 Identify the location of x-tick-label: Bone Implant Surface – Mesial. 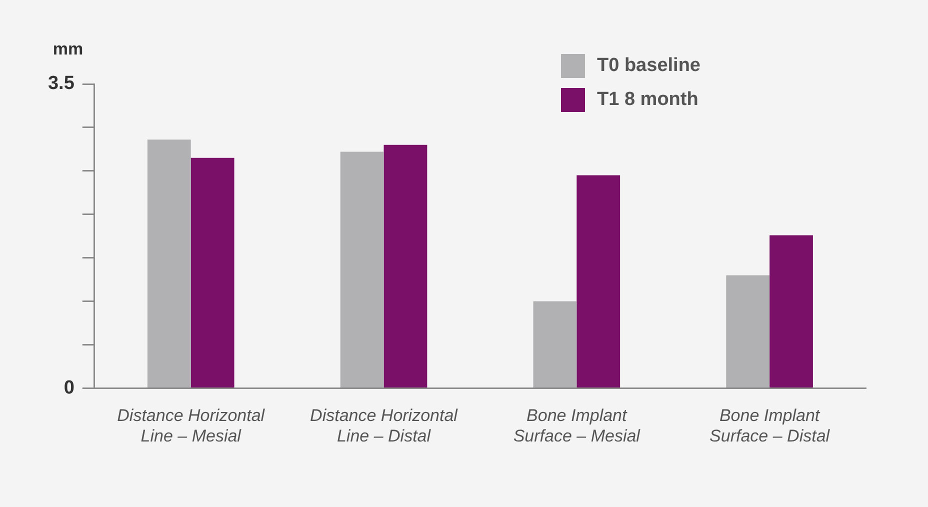
(577, 426).